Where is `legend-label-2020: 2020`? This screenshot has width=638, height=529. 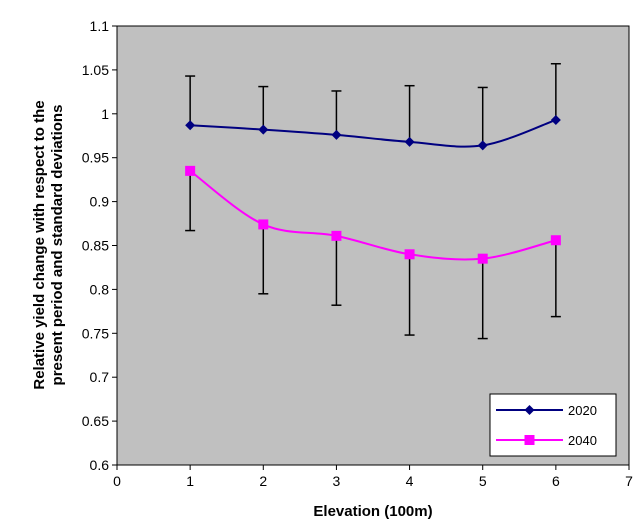
legend-label-2020: 2020 is located at coordinates (582, 410).